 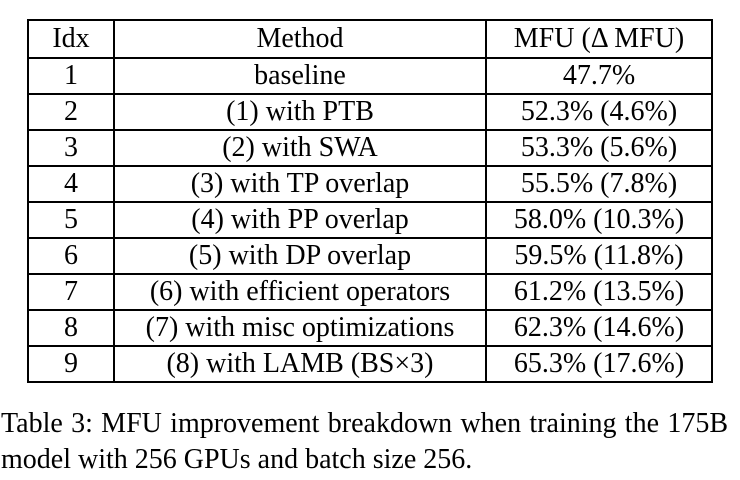 I want to click on table-row: 6 (5) with DP overlap 59.5% (11.8%), so click(x=370, y=256).